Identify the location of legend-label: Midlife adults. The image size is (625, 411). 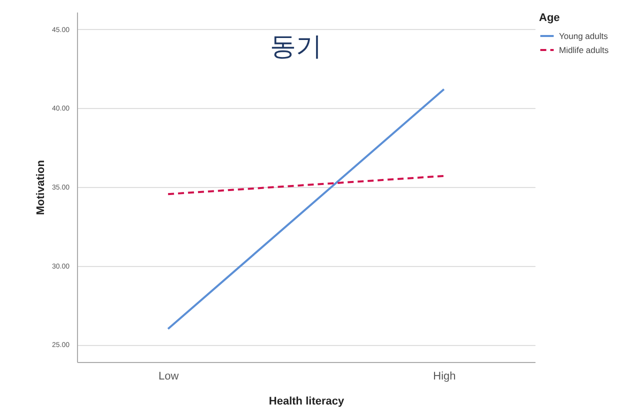
(584, 50).